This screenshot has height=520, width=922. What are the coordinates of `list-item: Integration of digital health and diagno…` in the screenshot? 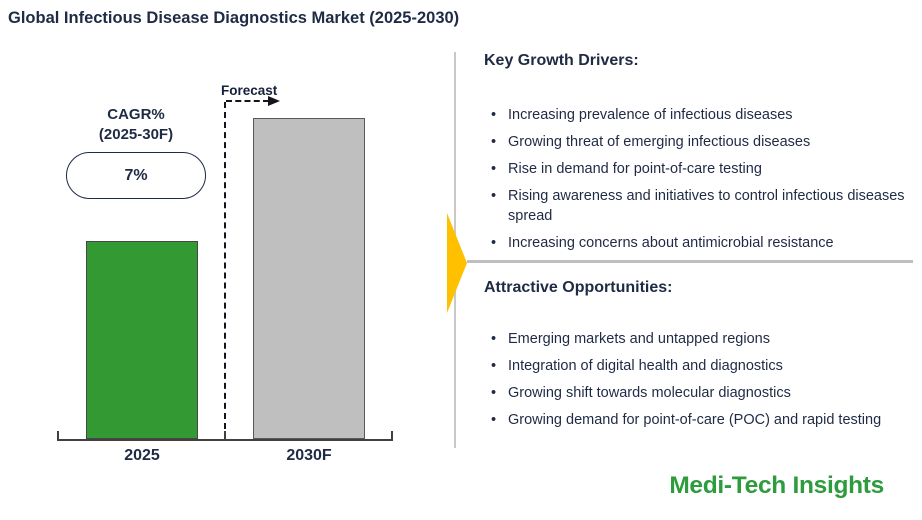 It's located at (701, 366).